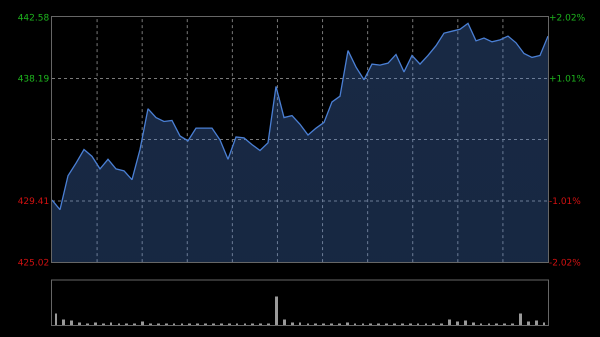  What do you see at coordinates (567, 79) in the screenshot?
I see `y2-tick-label: +1.01%` at bounding box center [567, 79].